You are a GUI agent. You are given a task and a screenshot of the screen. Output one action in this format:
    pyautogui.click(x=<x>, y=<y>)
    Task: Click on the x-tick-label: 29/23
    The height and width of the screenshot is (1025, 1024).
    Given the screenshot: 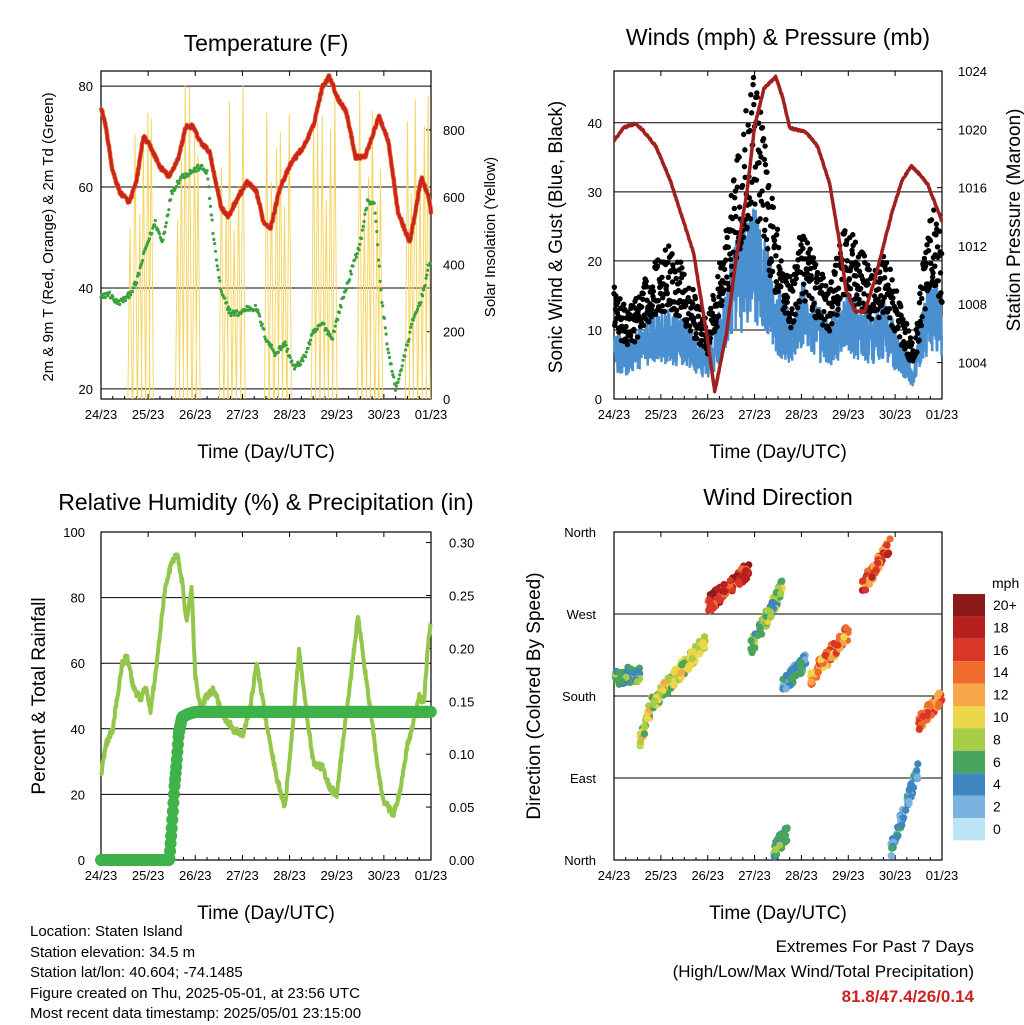 What is the action you would take?
    pyautogui.click(x=848, y=875)
    